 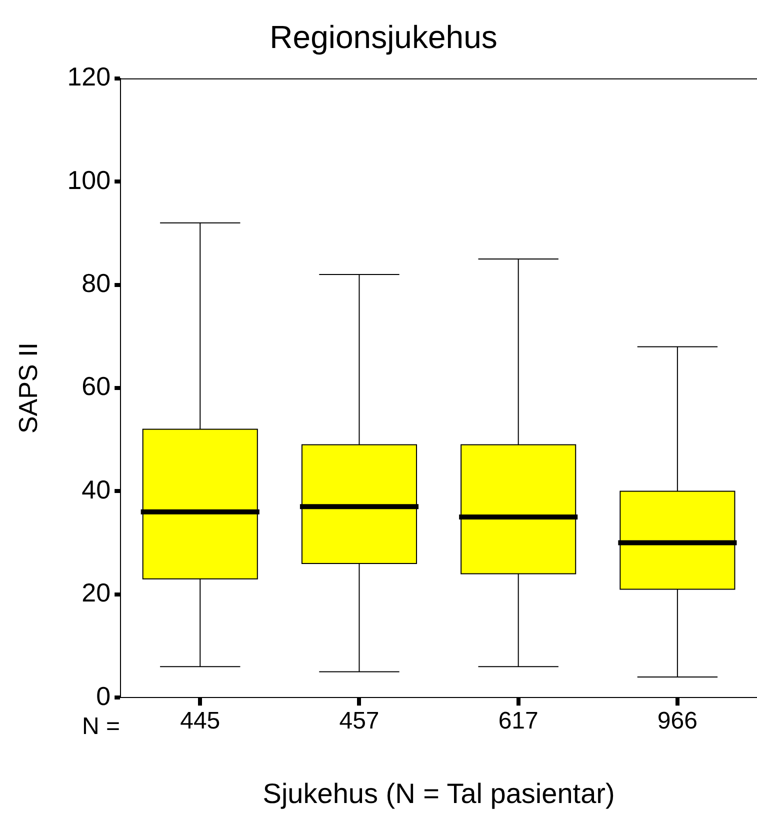 I want to click on y-tick-label: 20, so click(x=96, y=593).